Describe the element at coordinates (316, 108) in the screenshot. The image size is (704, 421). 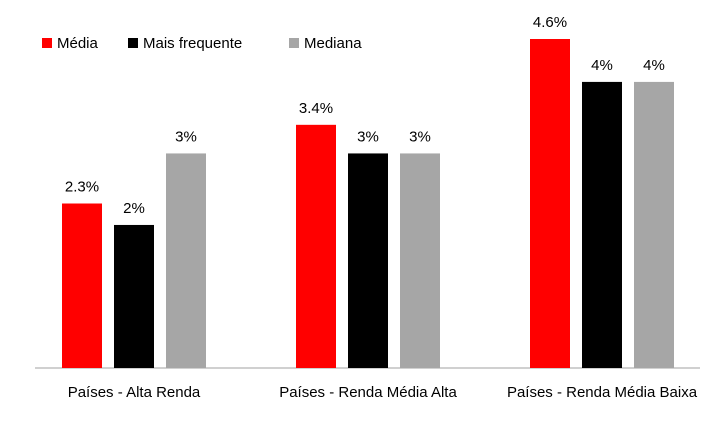
I see `value-label: 3.4%` at that location.